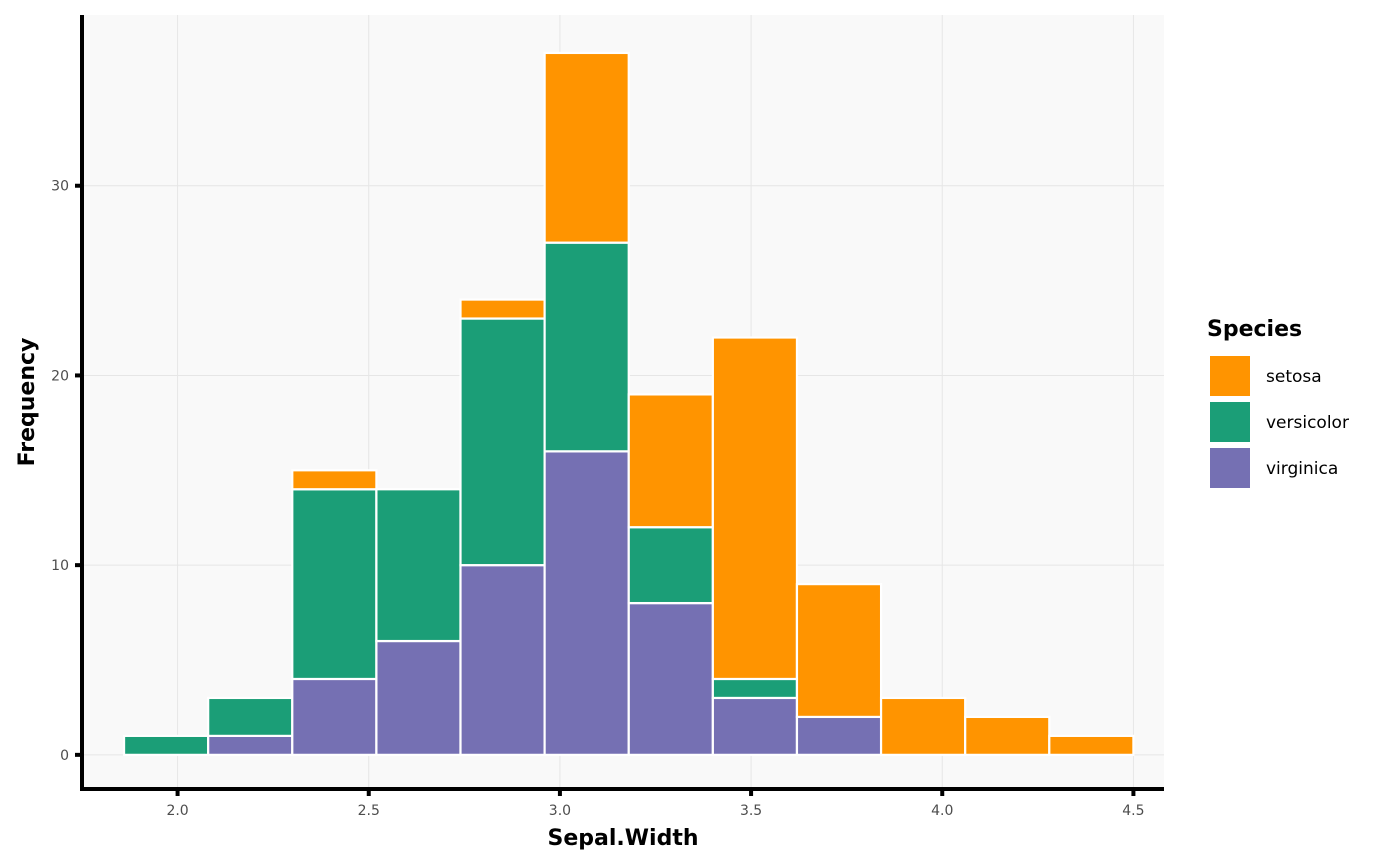  Describe the element at coordinates (177, 811) in the screenshot. I see `x-tick-label-0: 2.0` at that location.